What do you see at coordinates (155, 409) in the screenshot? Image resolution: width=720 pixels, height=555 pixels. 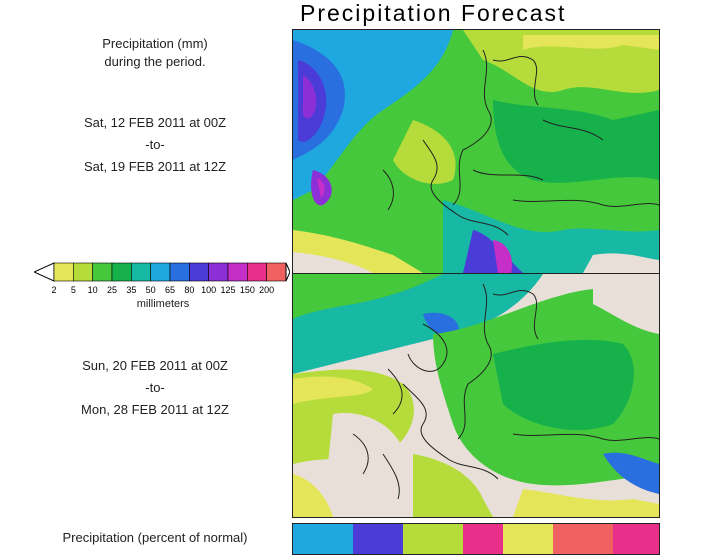 I see `period2-end: Mon, 28 FEB 2011 at 12Z` at bounding box center [155, 409].